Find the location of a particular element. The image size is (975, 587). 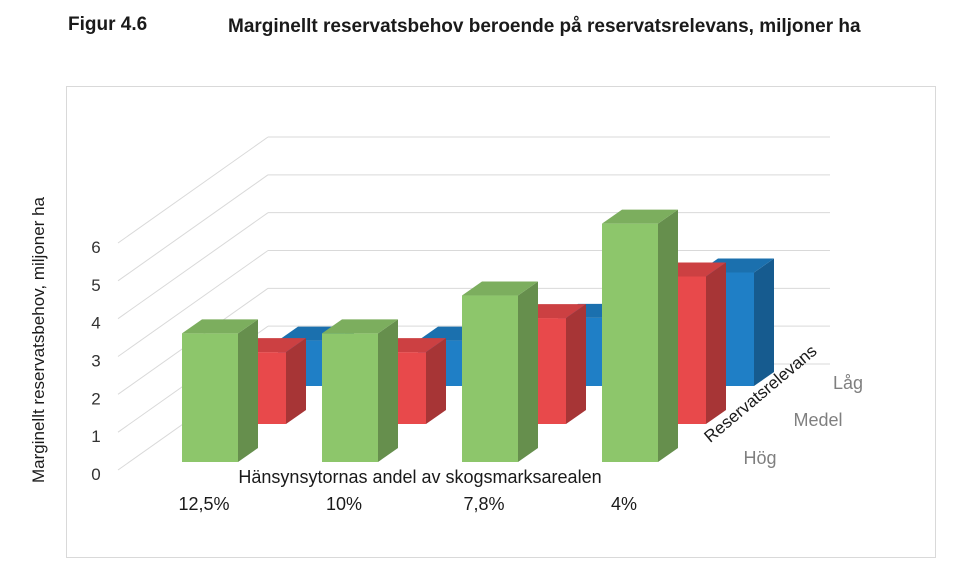

bar-Låg-0 is located at coordinates (210, 397).